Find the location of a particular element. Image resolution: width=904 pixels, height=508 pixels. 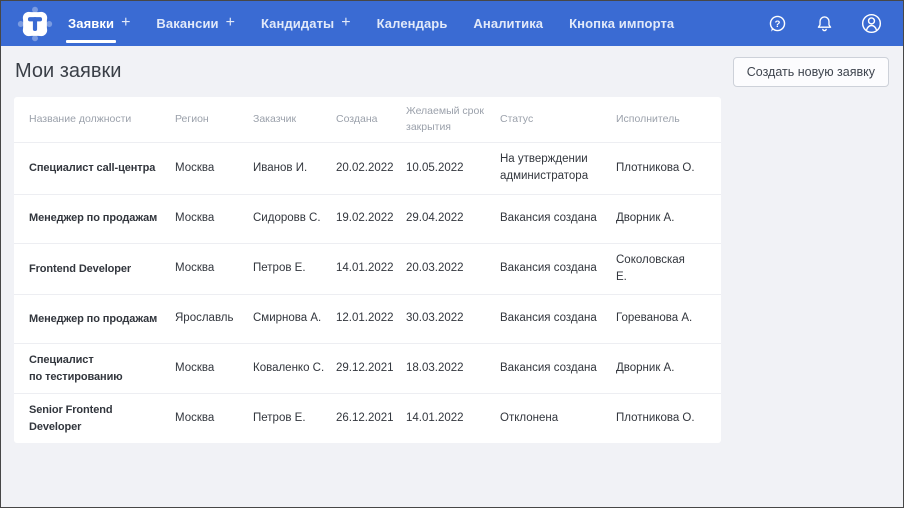

page-header: Мои заявки Создать новую заявку is located at coordinates (452, 71).